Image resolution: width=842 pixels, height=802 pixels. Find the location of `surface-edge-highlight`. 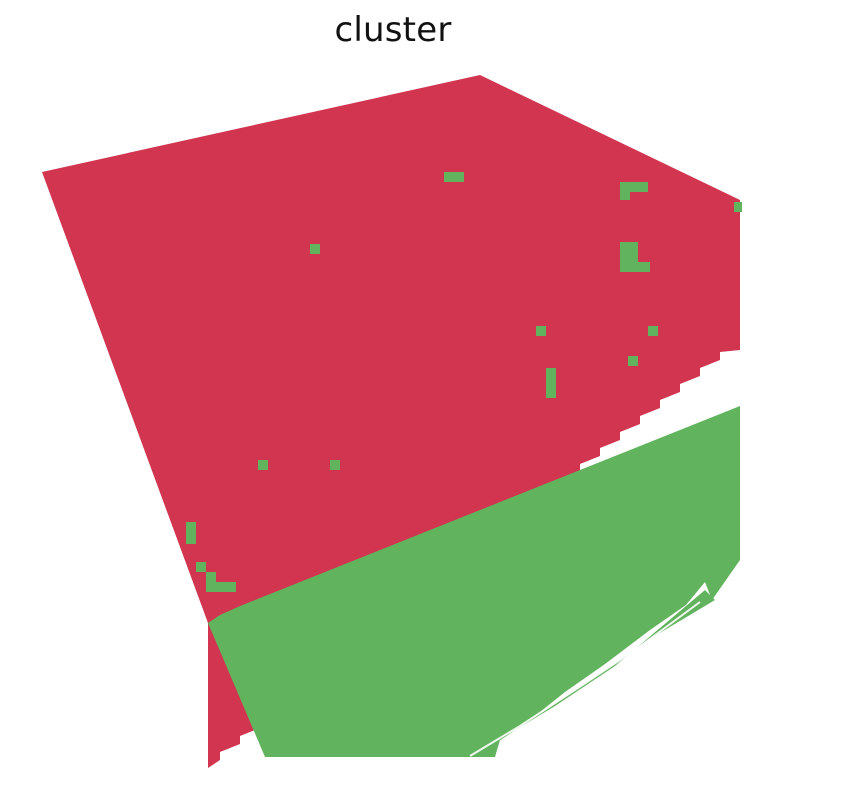

surface-edge-highlight is located at coordinates (585, 679).